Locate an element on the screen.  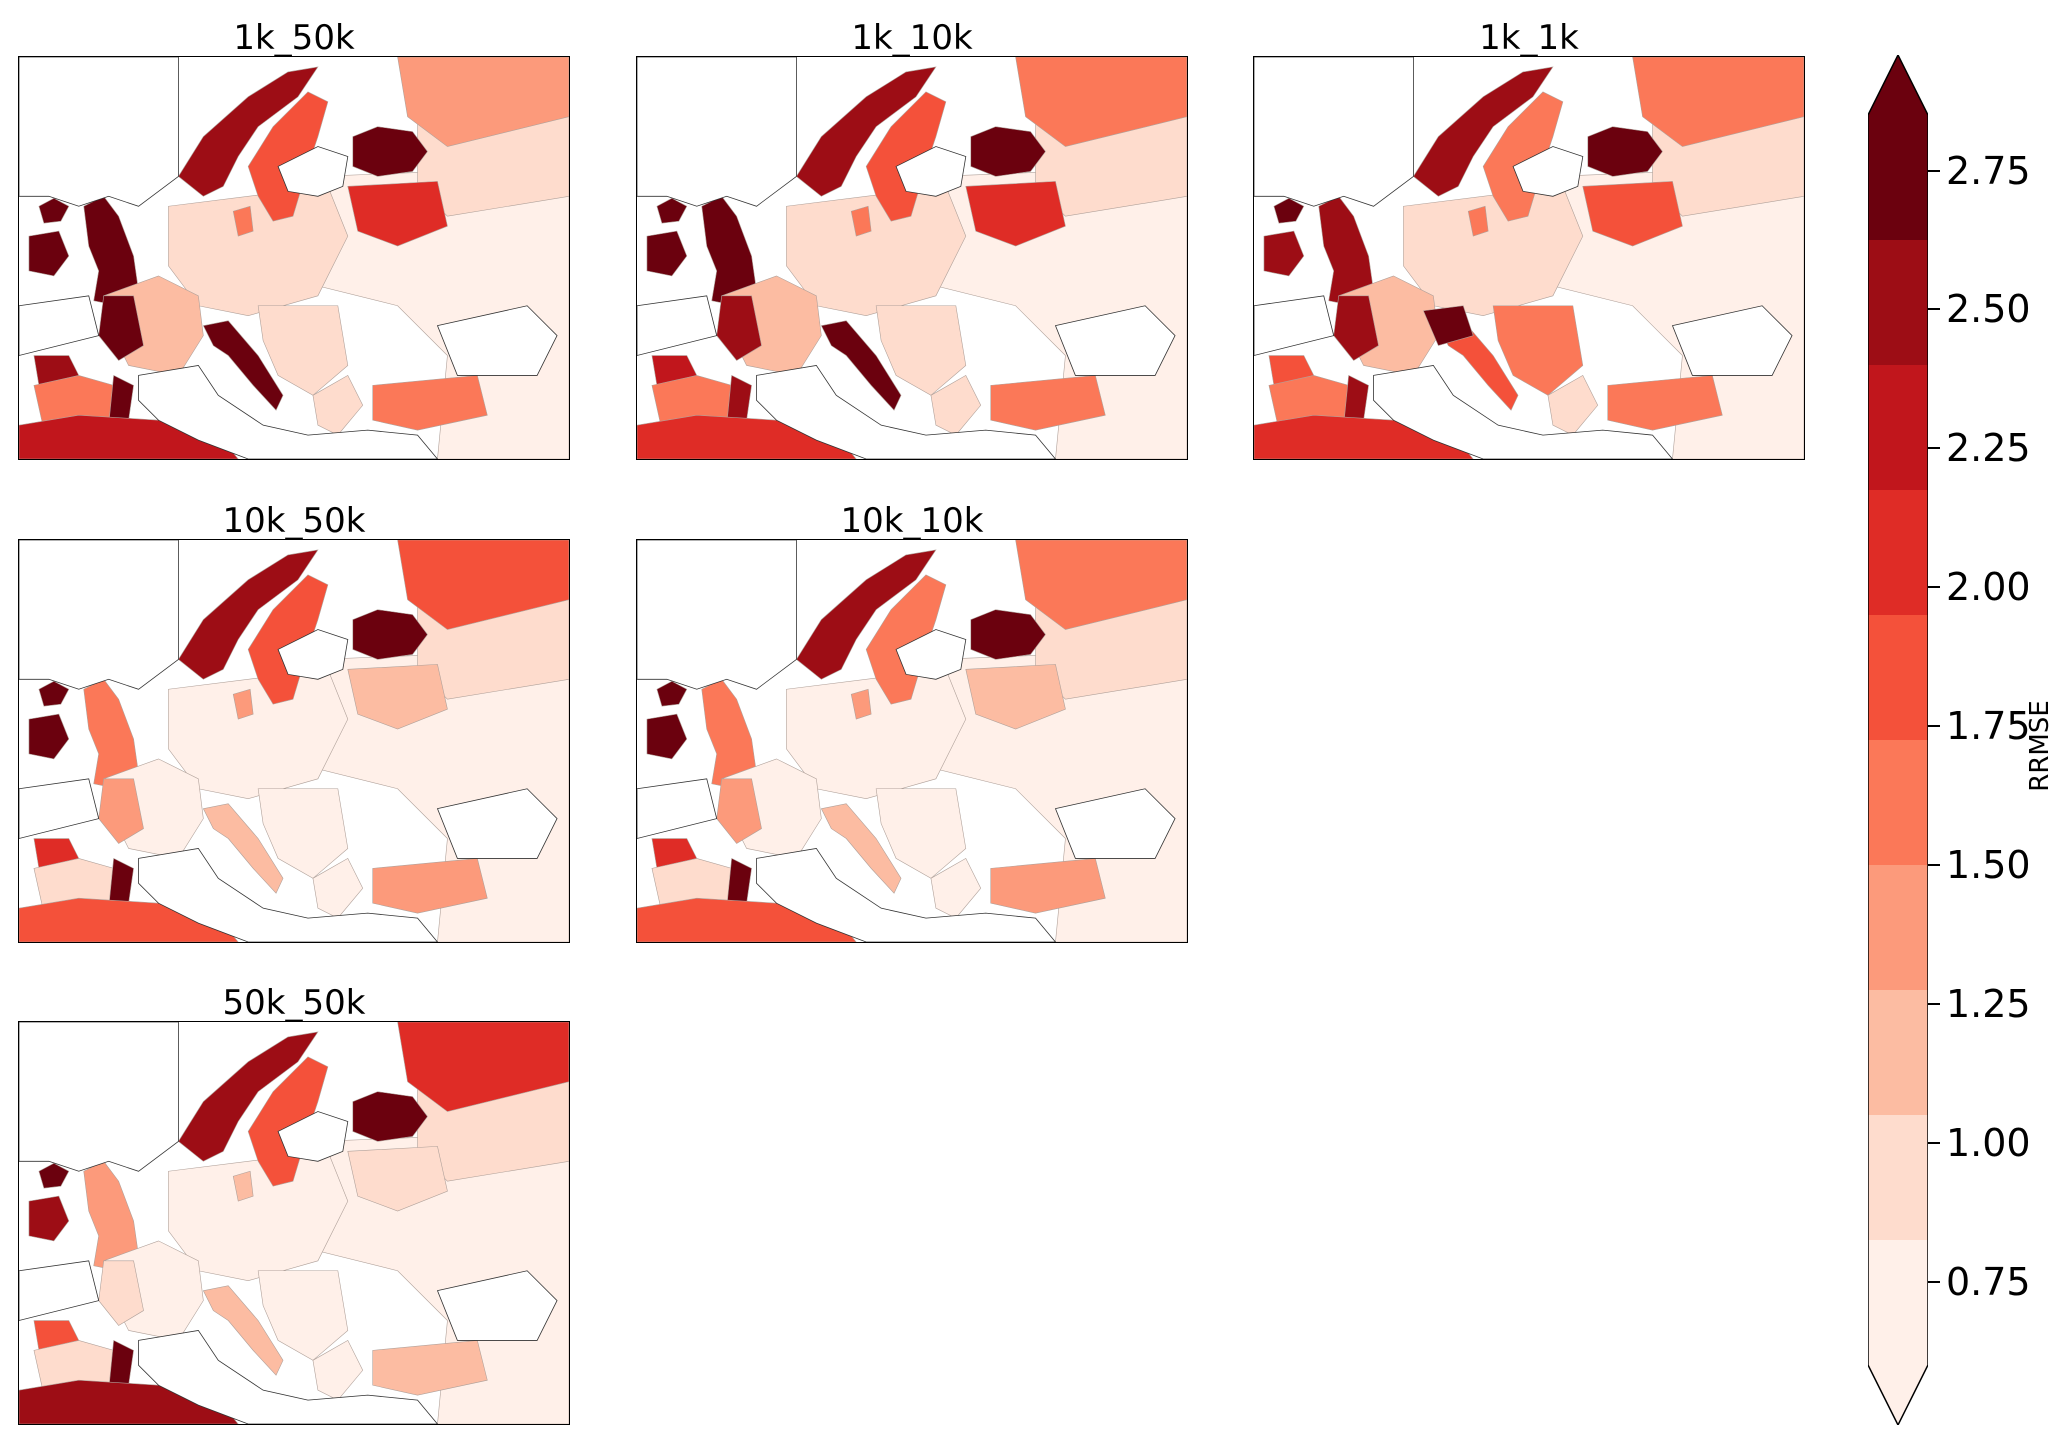
colorbar-tick-label: 0.75 is located at coordinates (1988, 1281).